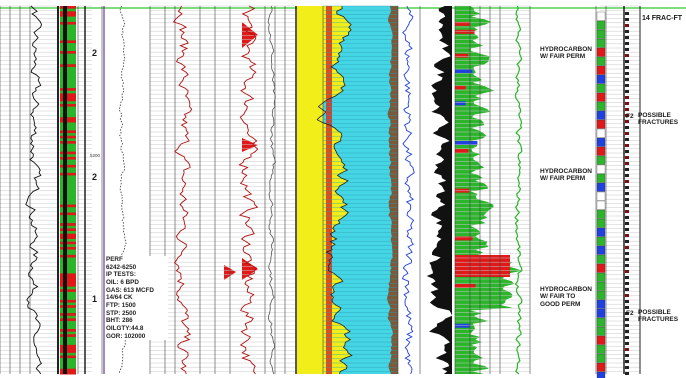 The width and height of the screenshot is (686, 378). What do you see at coordinates (392, 190) in the screenshot?
I see `matrix-fill` at bounding box center [392, 190].